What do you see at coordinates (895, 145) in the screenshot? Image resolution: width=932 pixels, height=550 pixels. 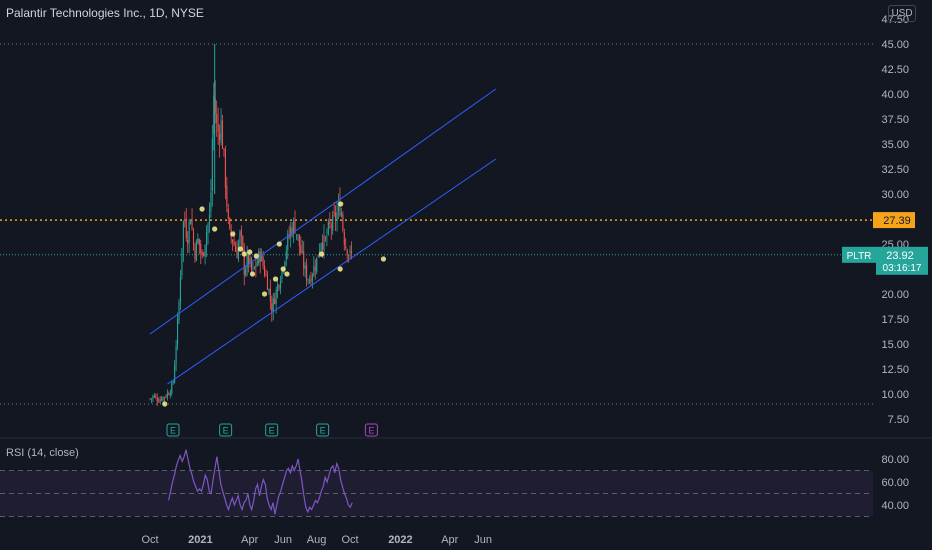 I see `price-tick-label: 35.00` at bounding box center [895, 145].